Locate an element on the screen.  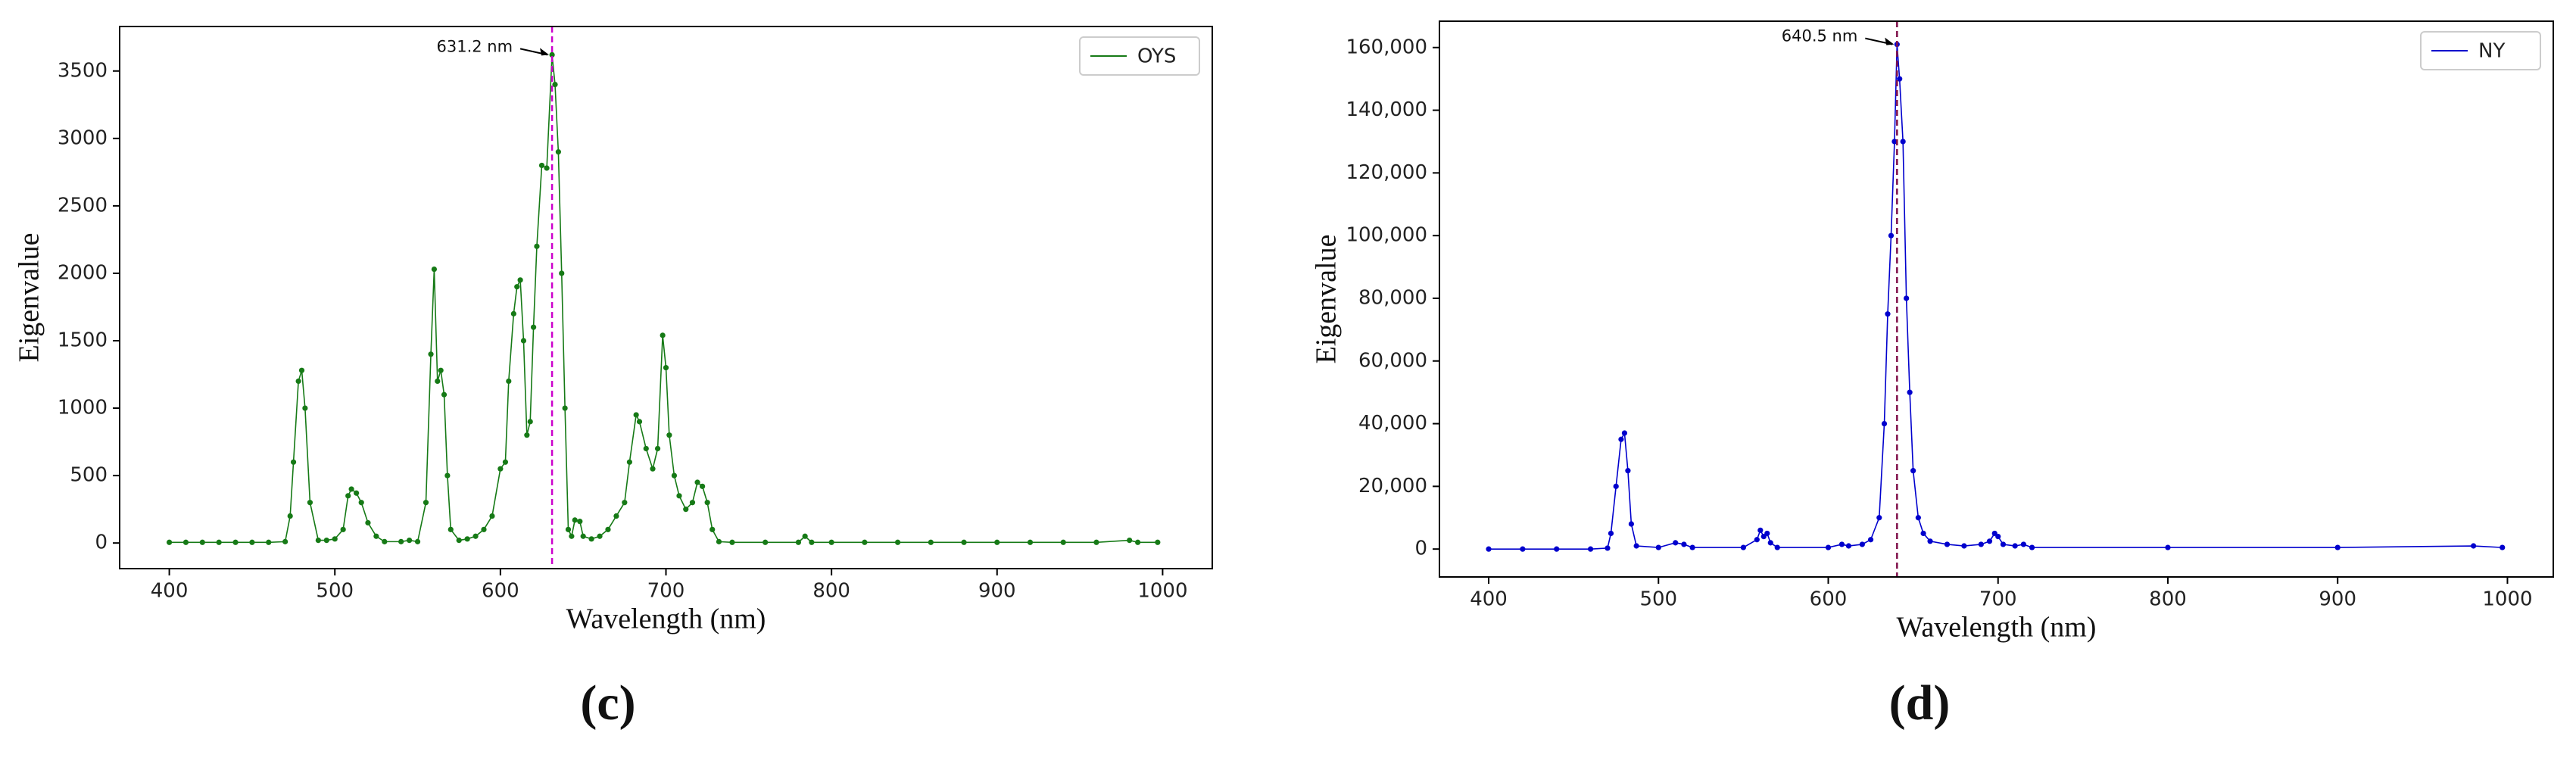
y-tick-label: 2000 is located at coordinates (83, 272).